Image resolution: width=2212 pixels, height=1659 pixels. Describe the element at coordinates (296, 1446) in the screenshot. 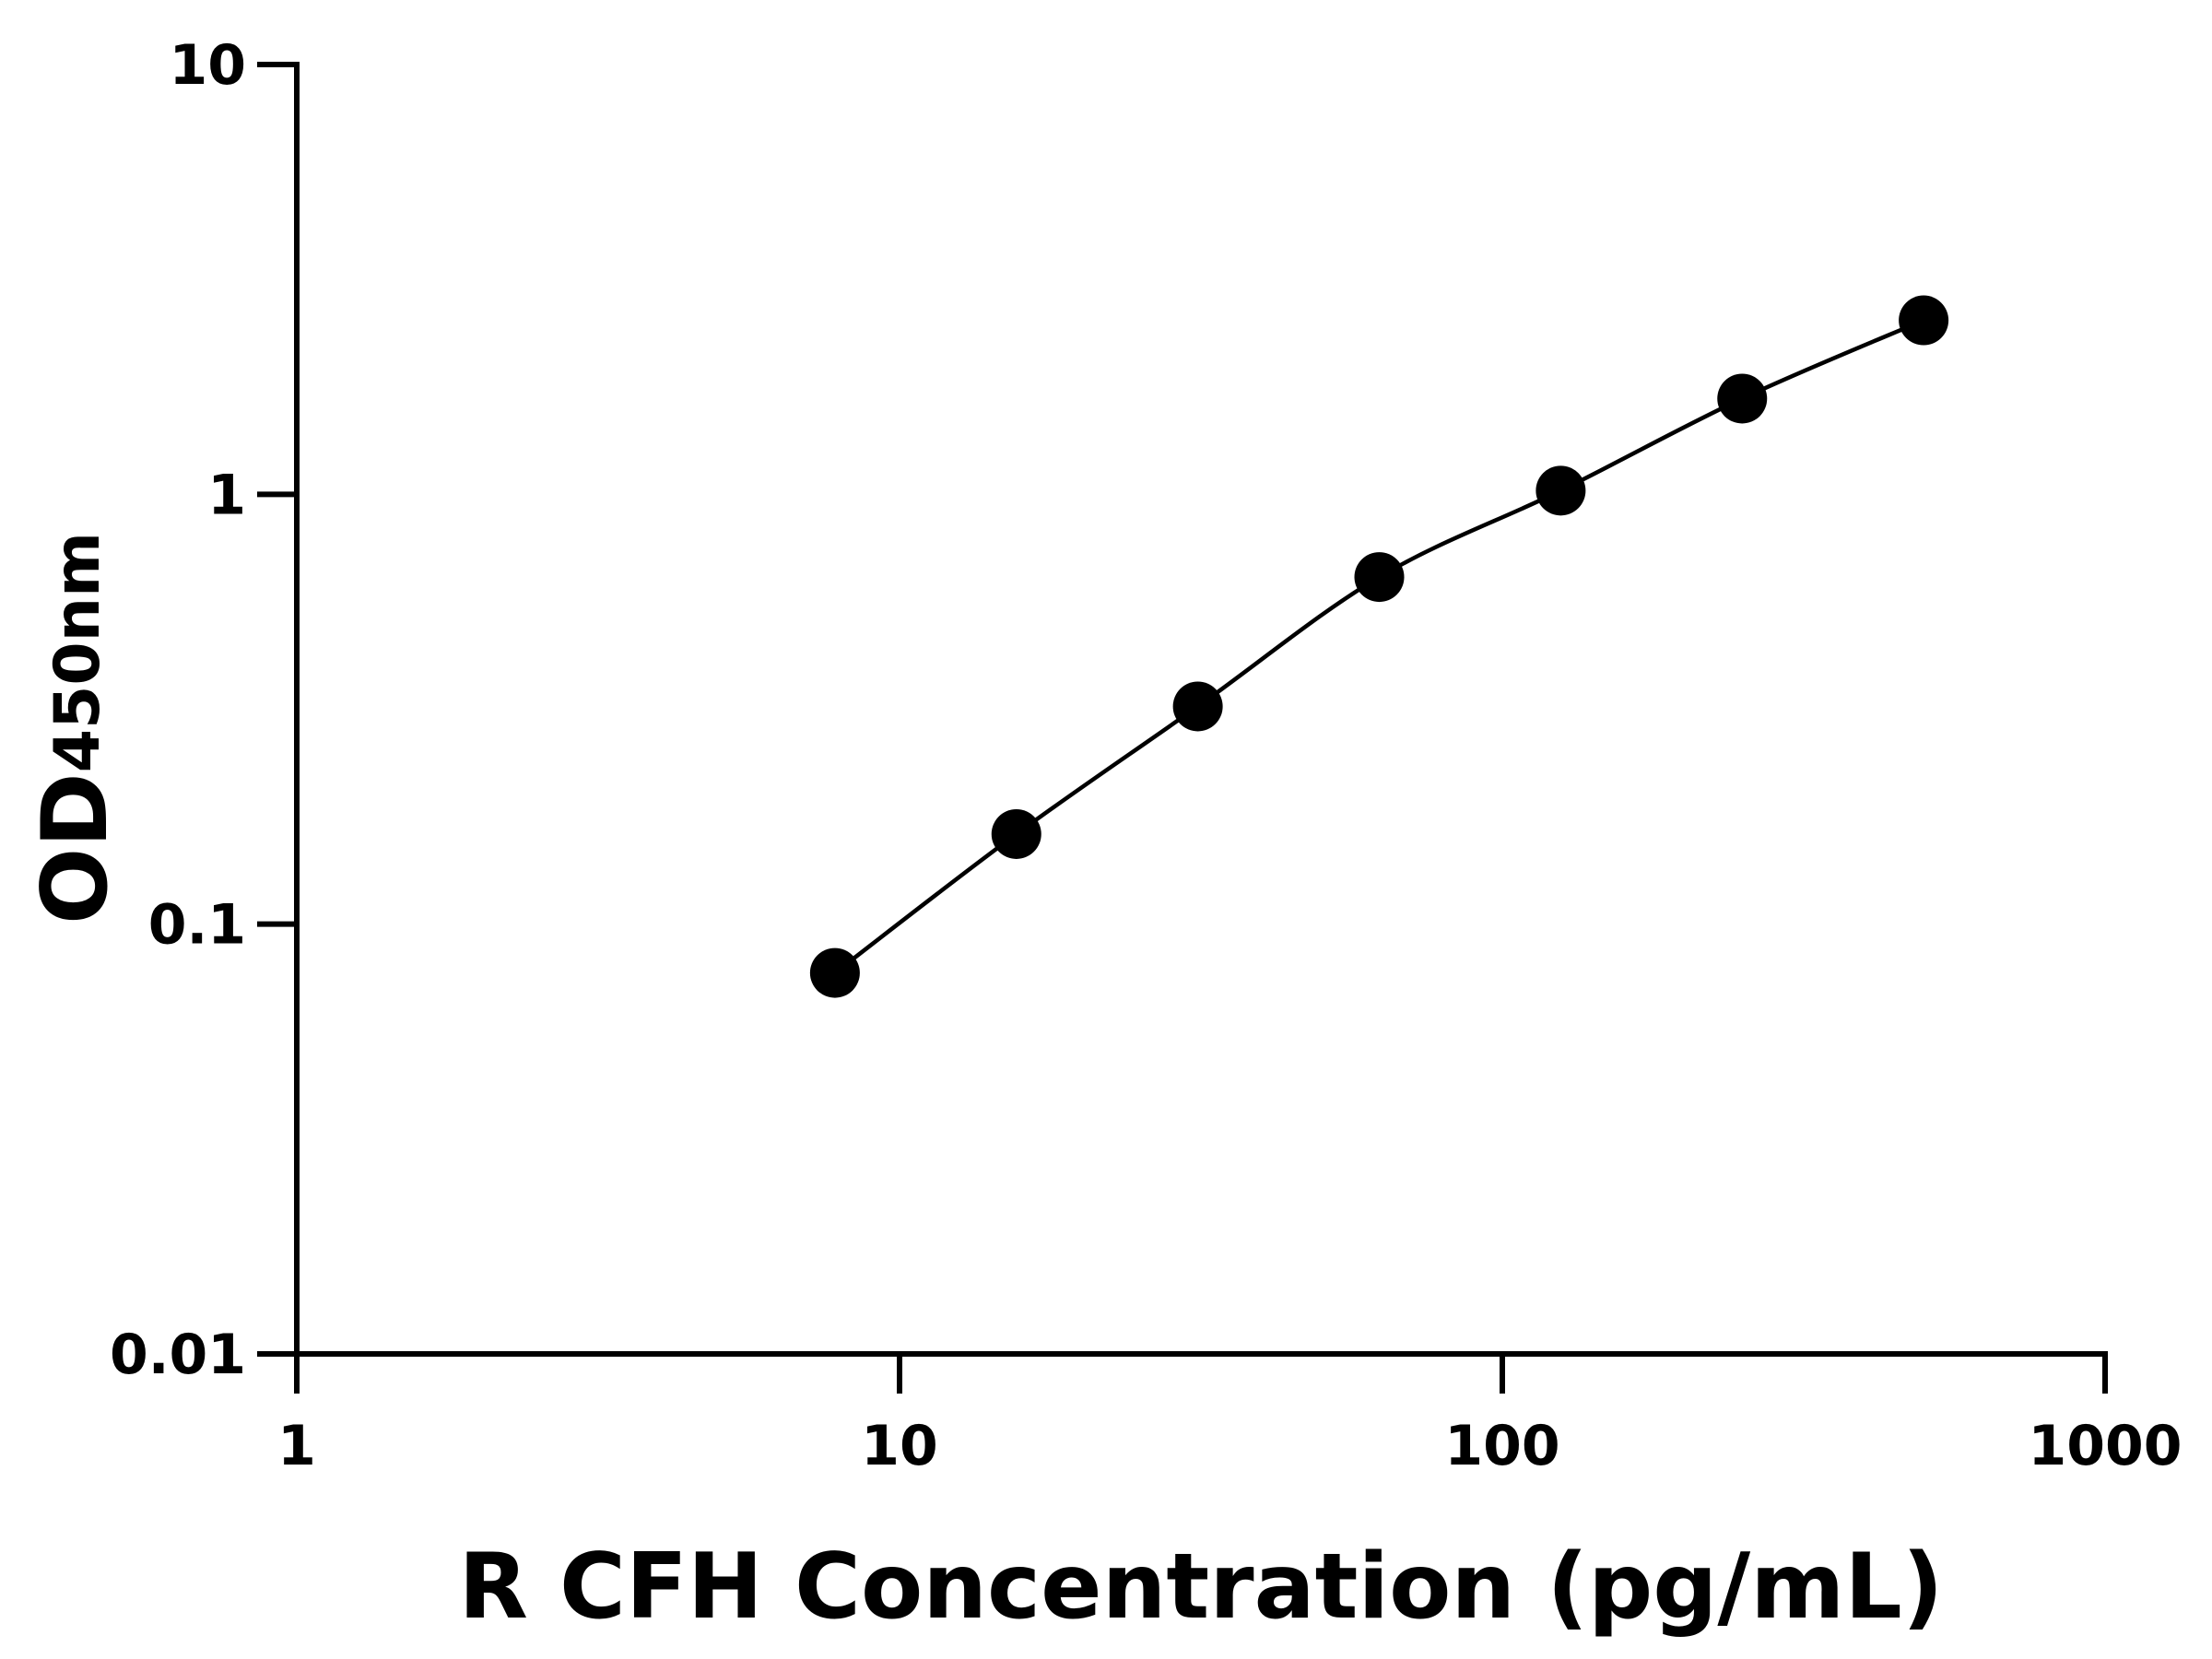

I see `x-tick-label: 1` at that location.